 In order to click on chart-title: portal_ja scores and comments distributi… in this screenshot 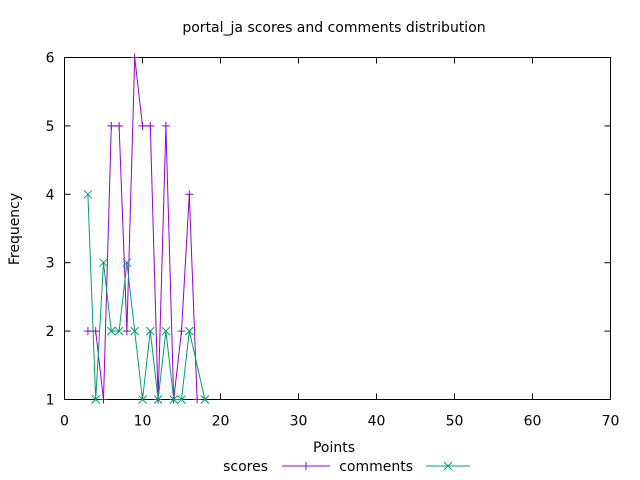, I will do `click(333, 28)`.